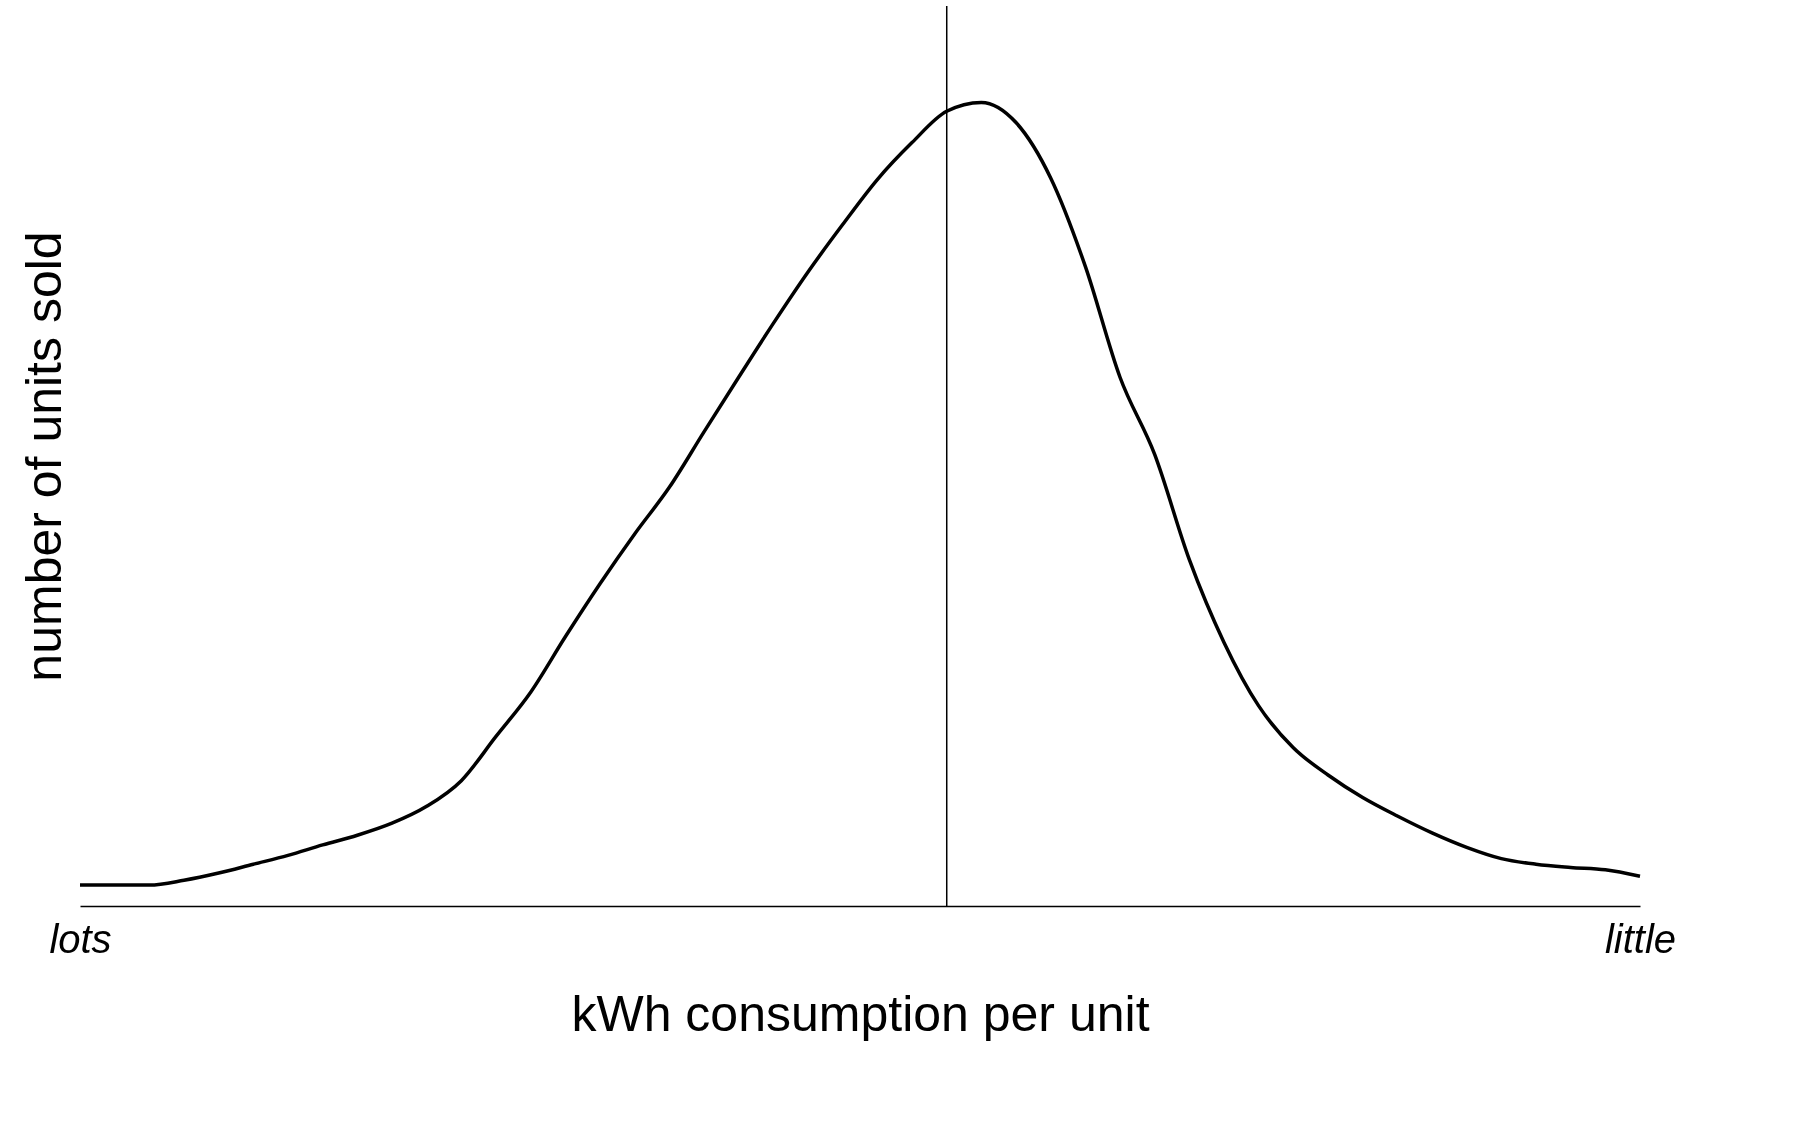 This screenshot has width=1810, height=1121. What do you see at coordinates (43, 456) in the screenshot?
I see `y-axis-title: number of units sold` at bounding box center [43, 456].